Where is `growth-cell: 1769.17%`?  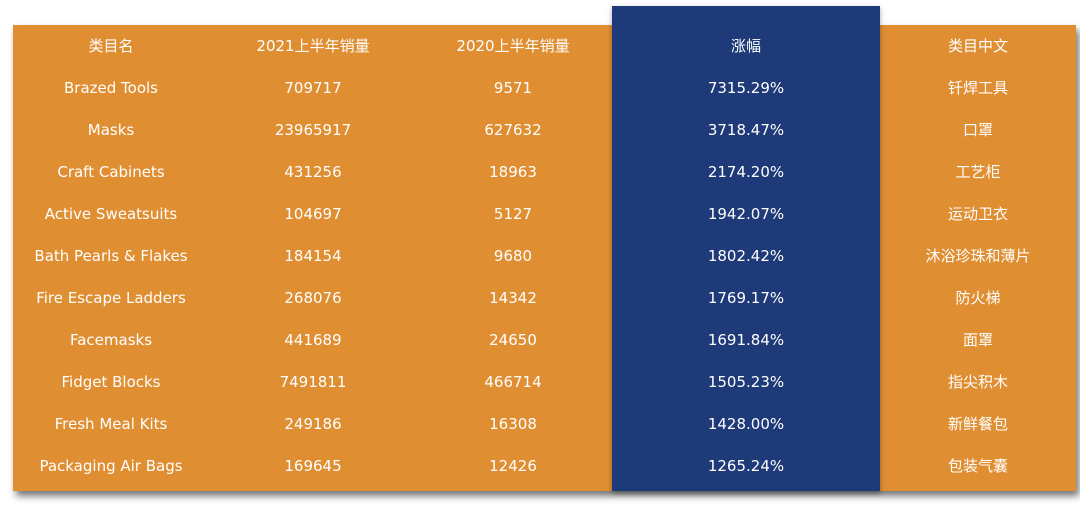 growth-cell: 1769.17% is located at coordinates (746, 298).